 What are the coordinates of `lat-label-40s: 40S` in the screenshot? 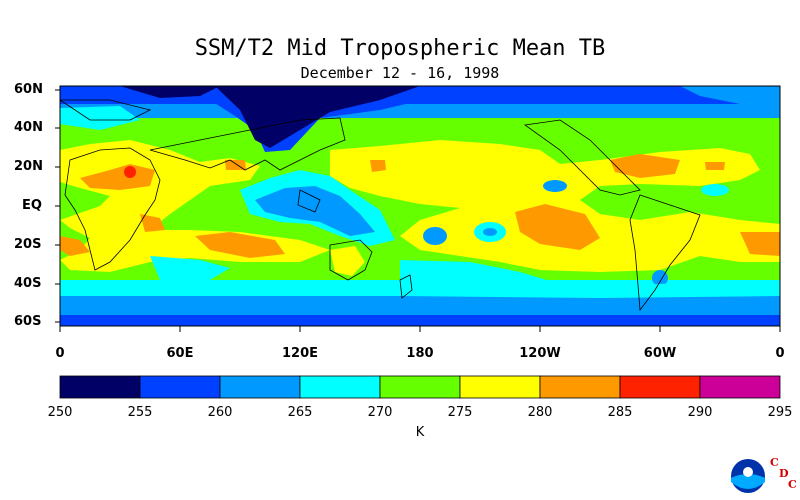 It's located at (28, 283).